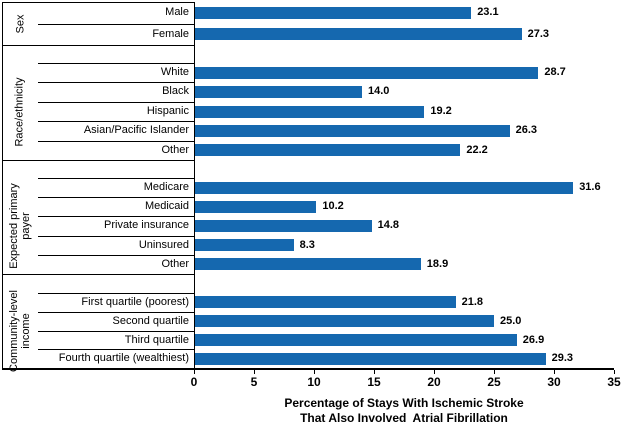 The width and height of the screenshot is (625, 432). What do you see at coordinates (434, 382) in the screenshot?
I see `tick-label: 20` at bounding box center [434, 382].